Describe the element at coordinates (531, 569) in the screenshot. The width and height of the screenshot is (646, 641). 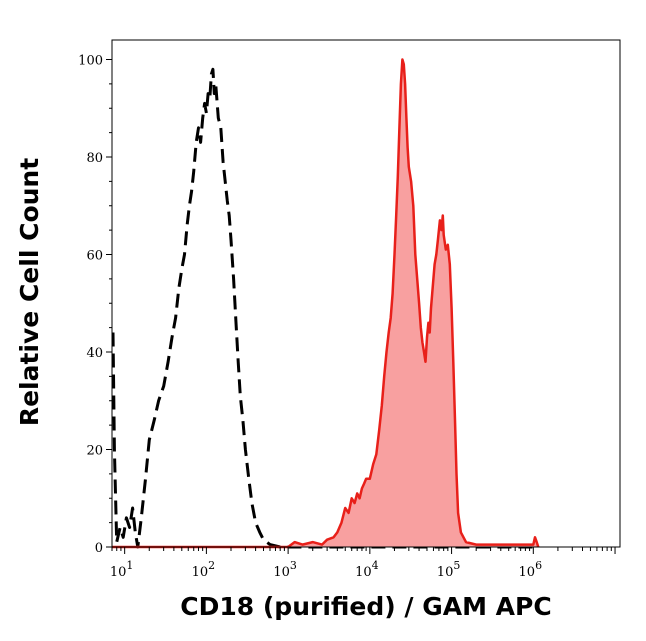
I see `x-tick-label: 10⁶` at that location.